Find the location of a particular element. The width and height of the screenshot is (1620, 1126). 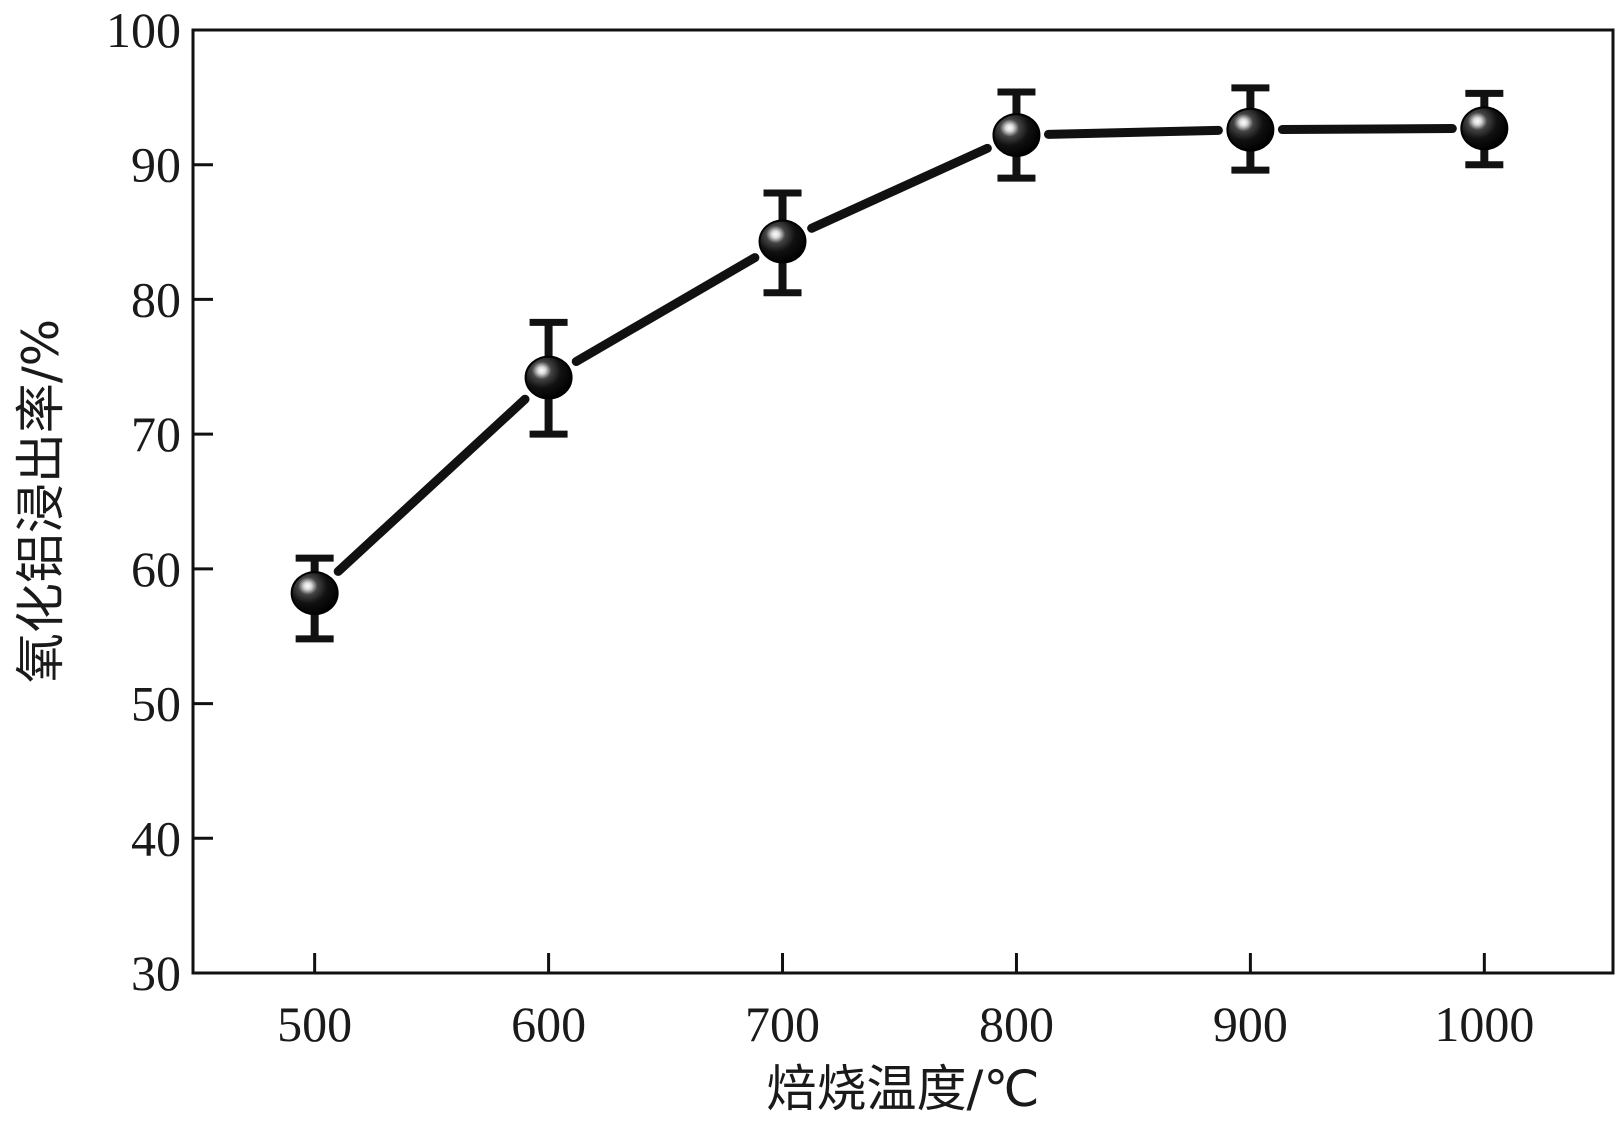

x-tick-label: 800 is located at coordinates (1016, 1024).